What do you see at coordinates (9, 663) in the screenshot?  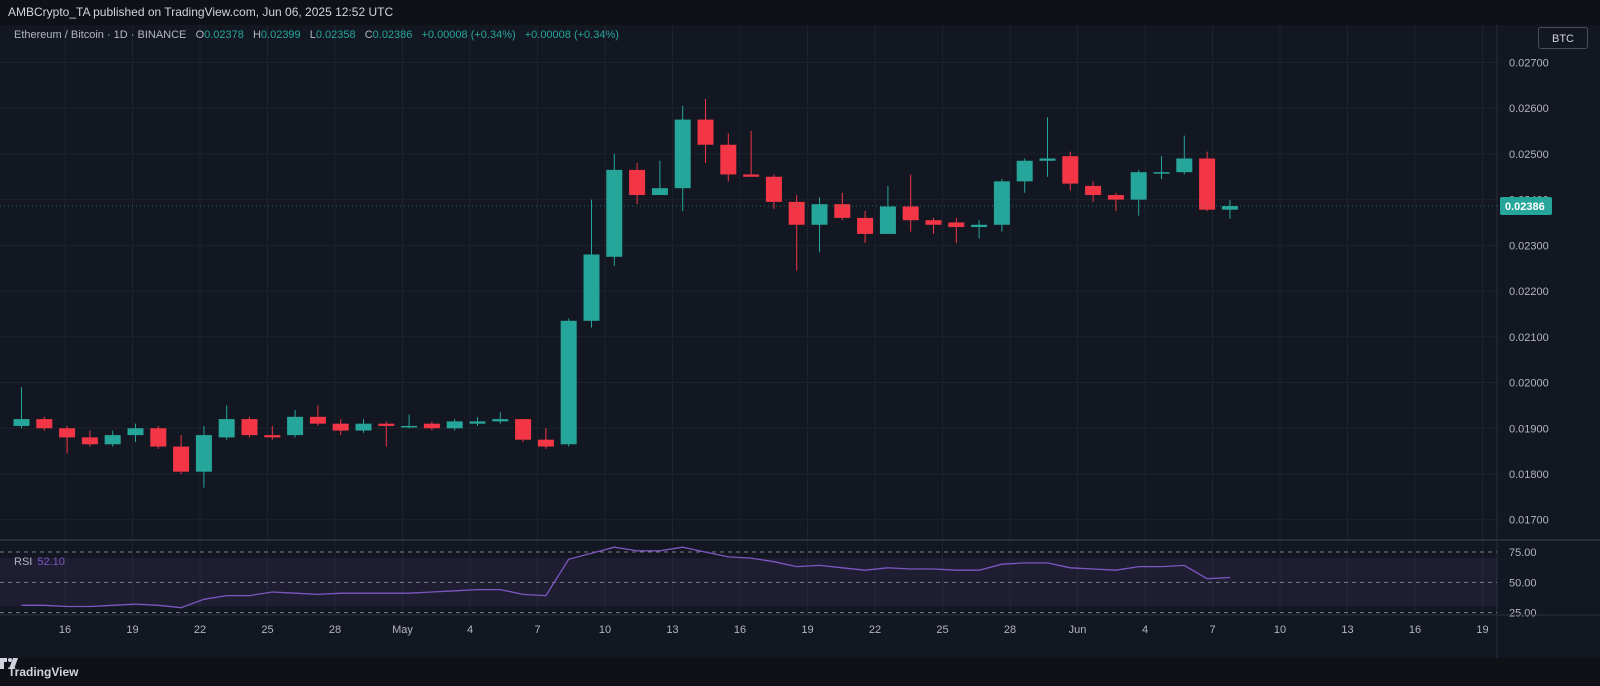 I see `tradingview-logo-icon` at bounding box center [9, 663].